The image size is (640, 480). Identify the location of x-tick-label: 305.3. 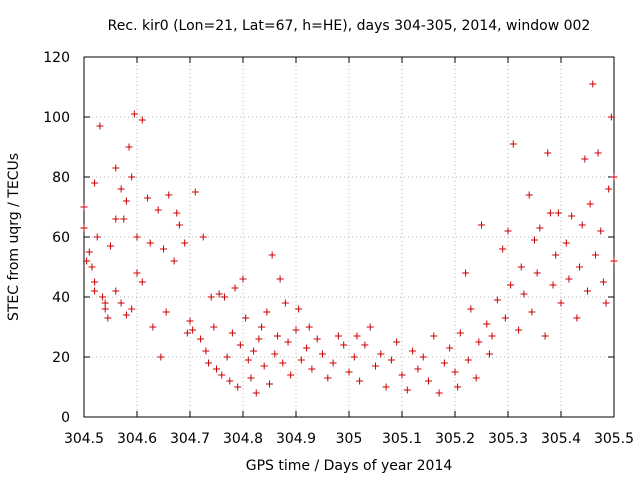
(508, 439).